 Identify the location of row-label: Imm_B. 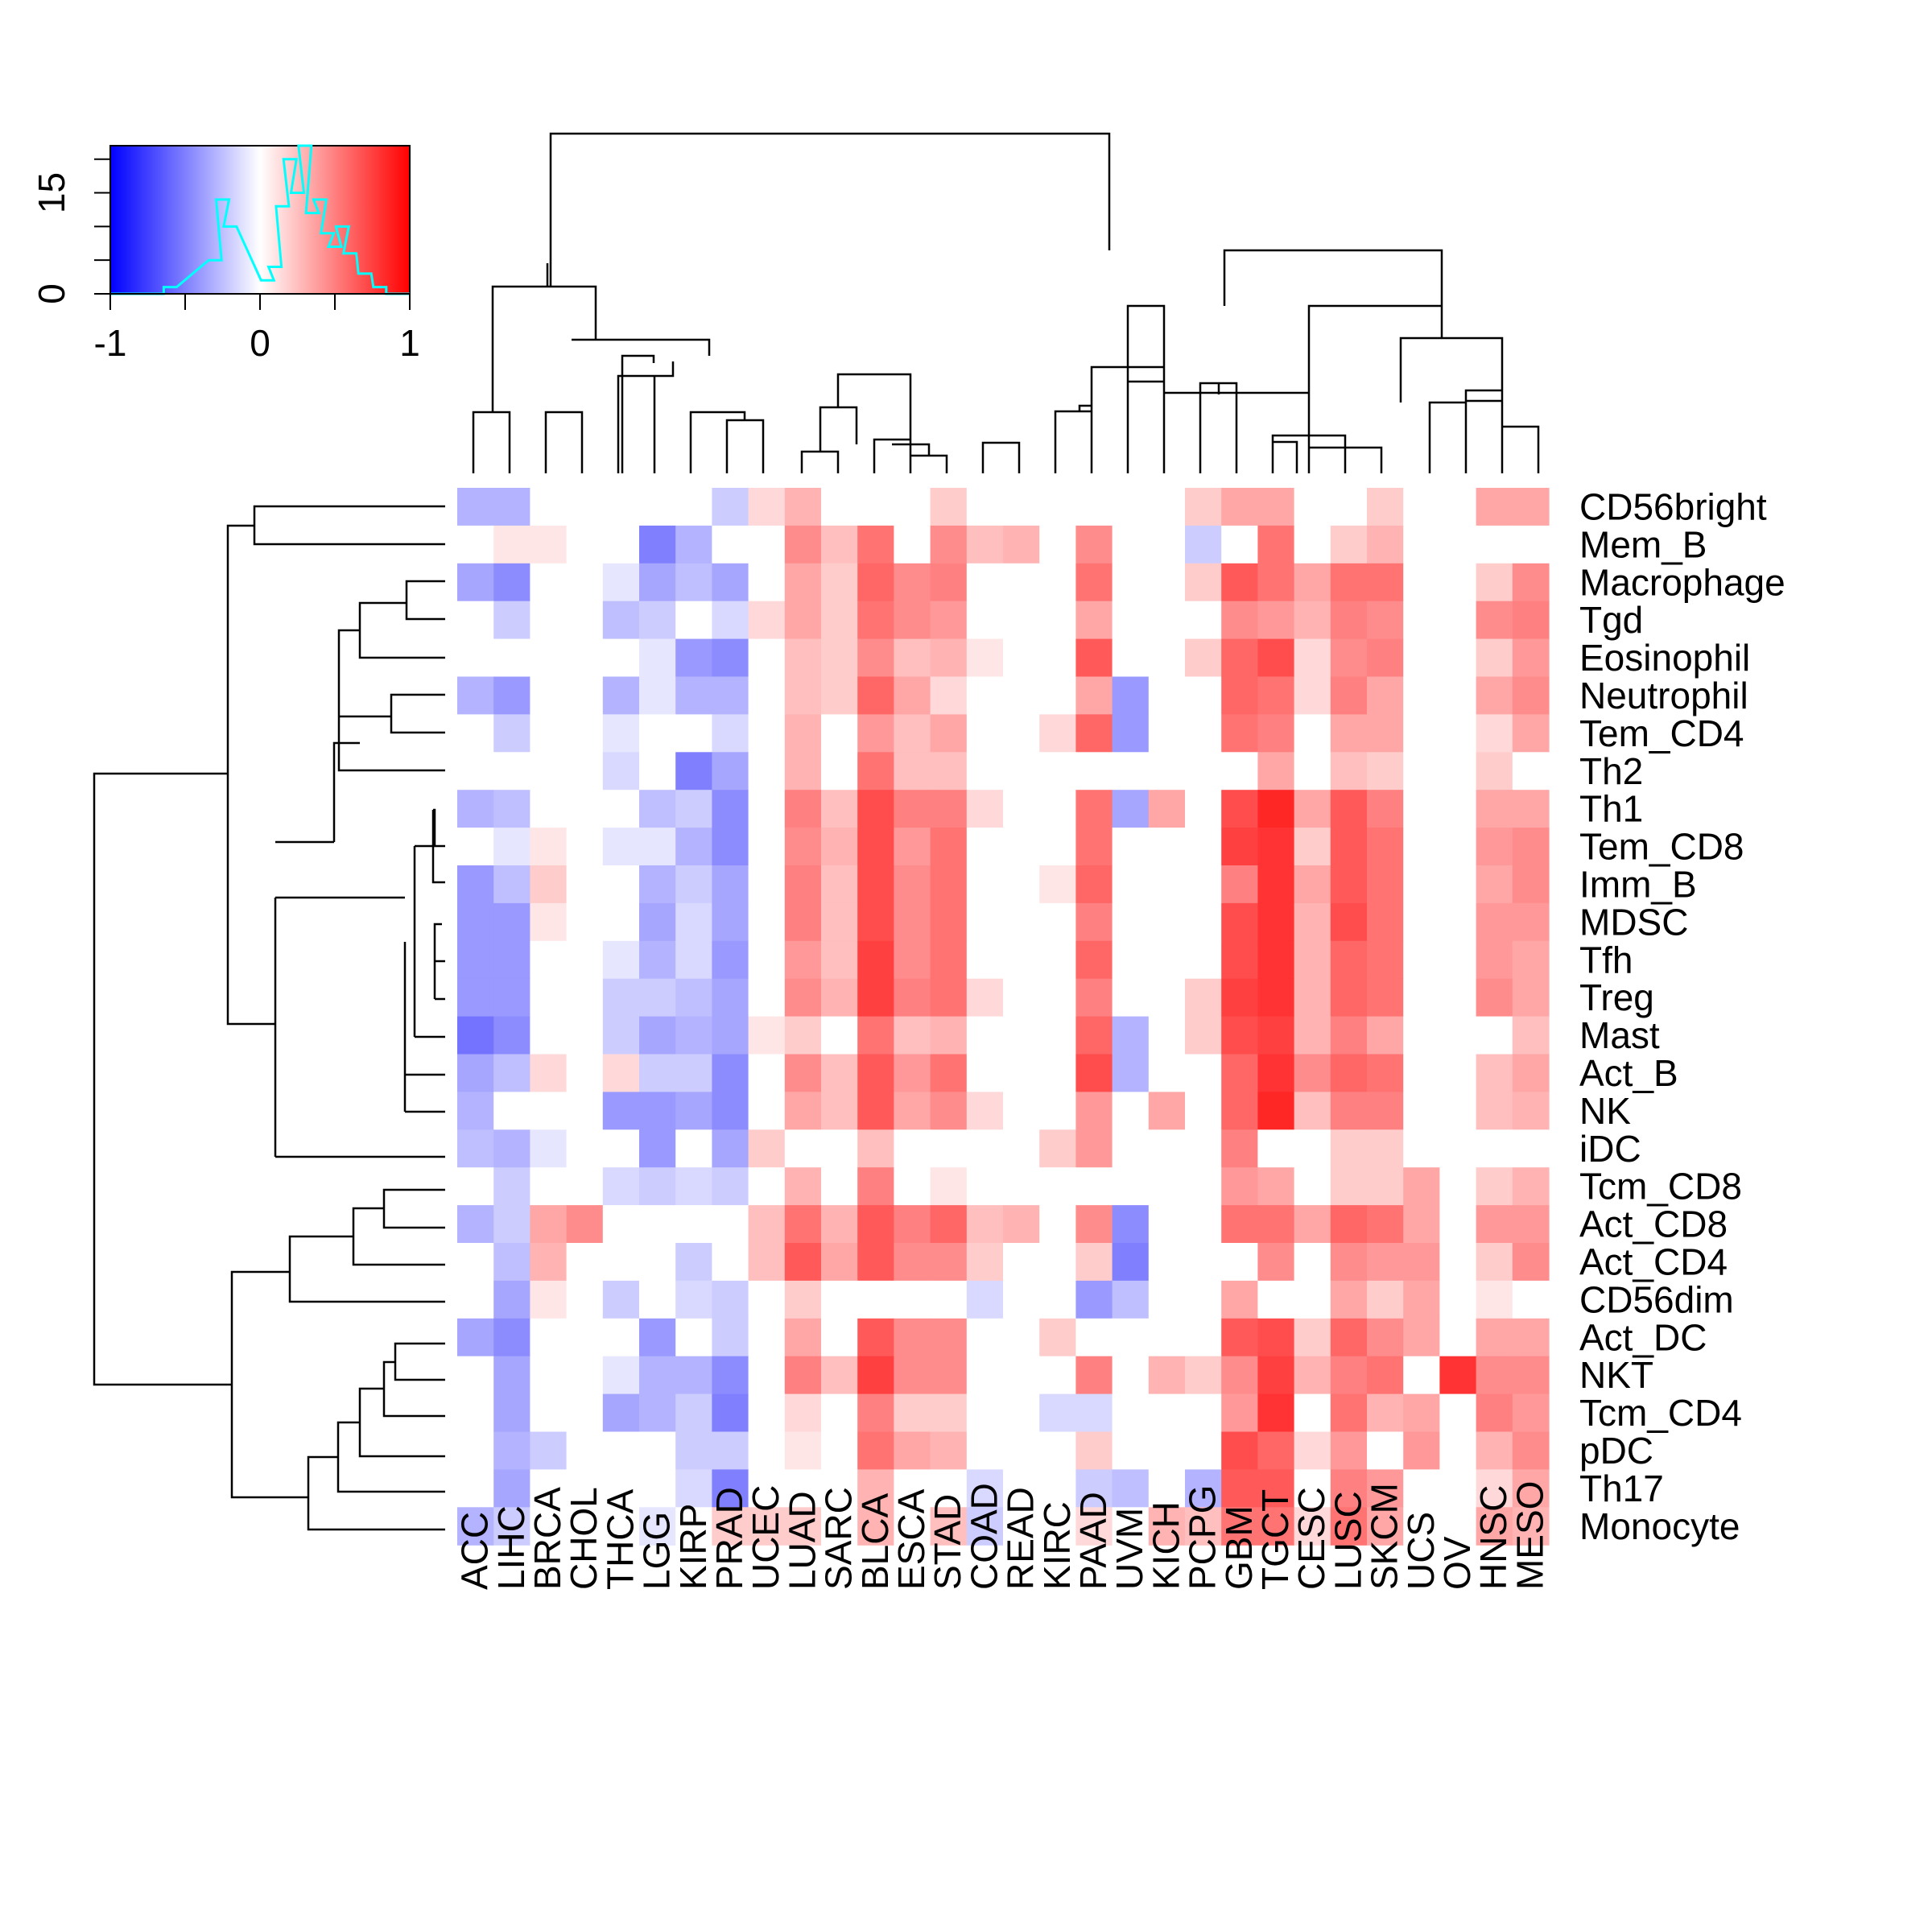
(1638, 885).